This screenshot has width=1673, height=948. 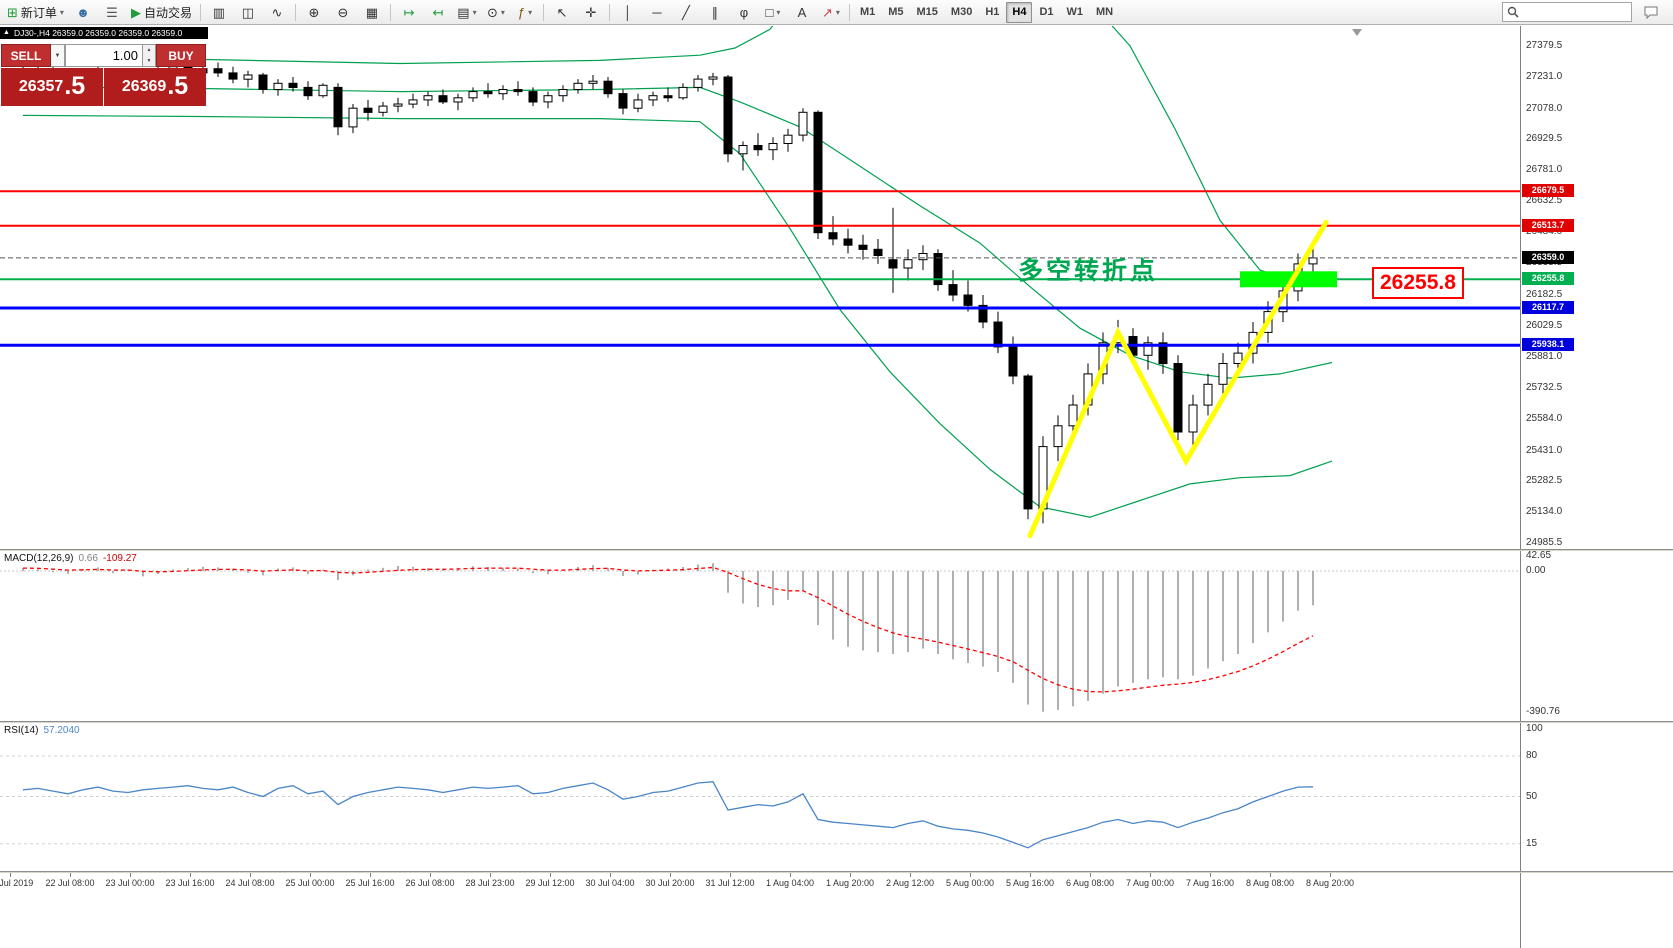 I want to click on rsi-chart, so click(x=760, y=797).